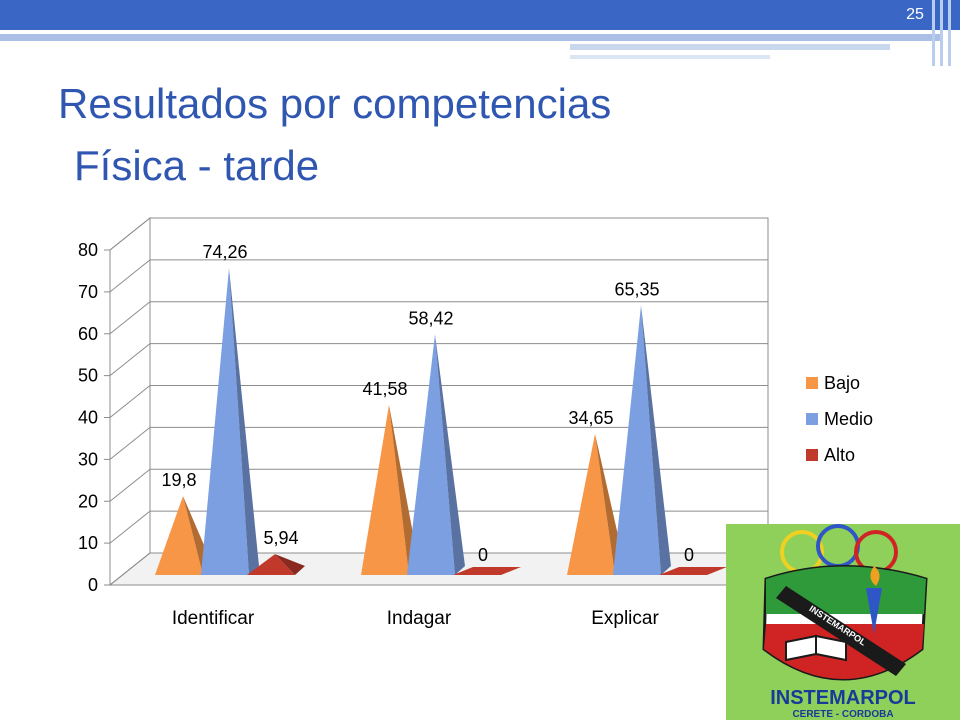 The height and width of the screenshot is (720, 960). I want to click on category-label: Identificar, so click(213, 618).